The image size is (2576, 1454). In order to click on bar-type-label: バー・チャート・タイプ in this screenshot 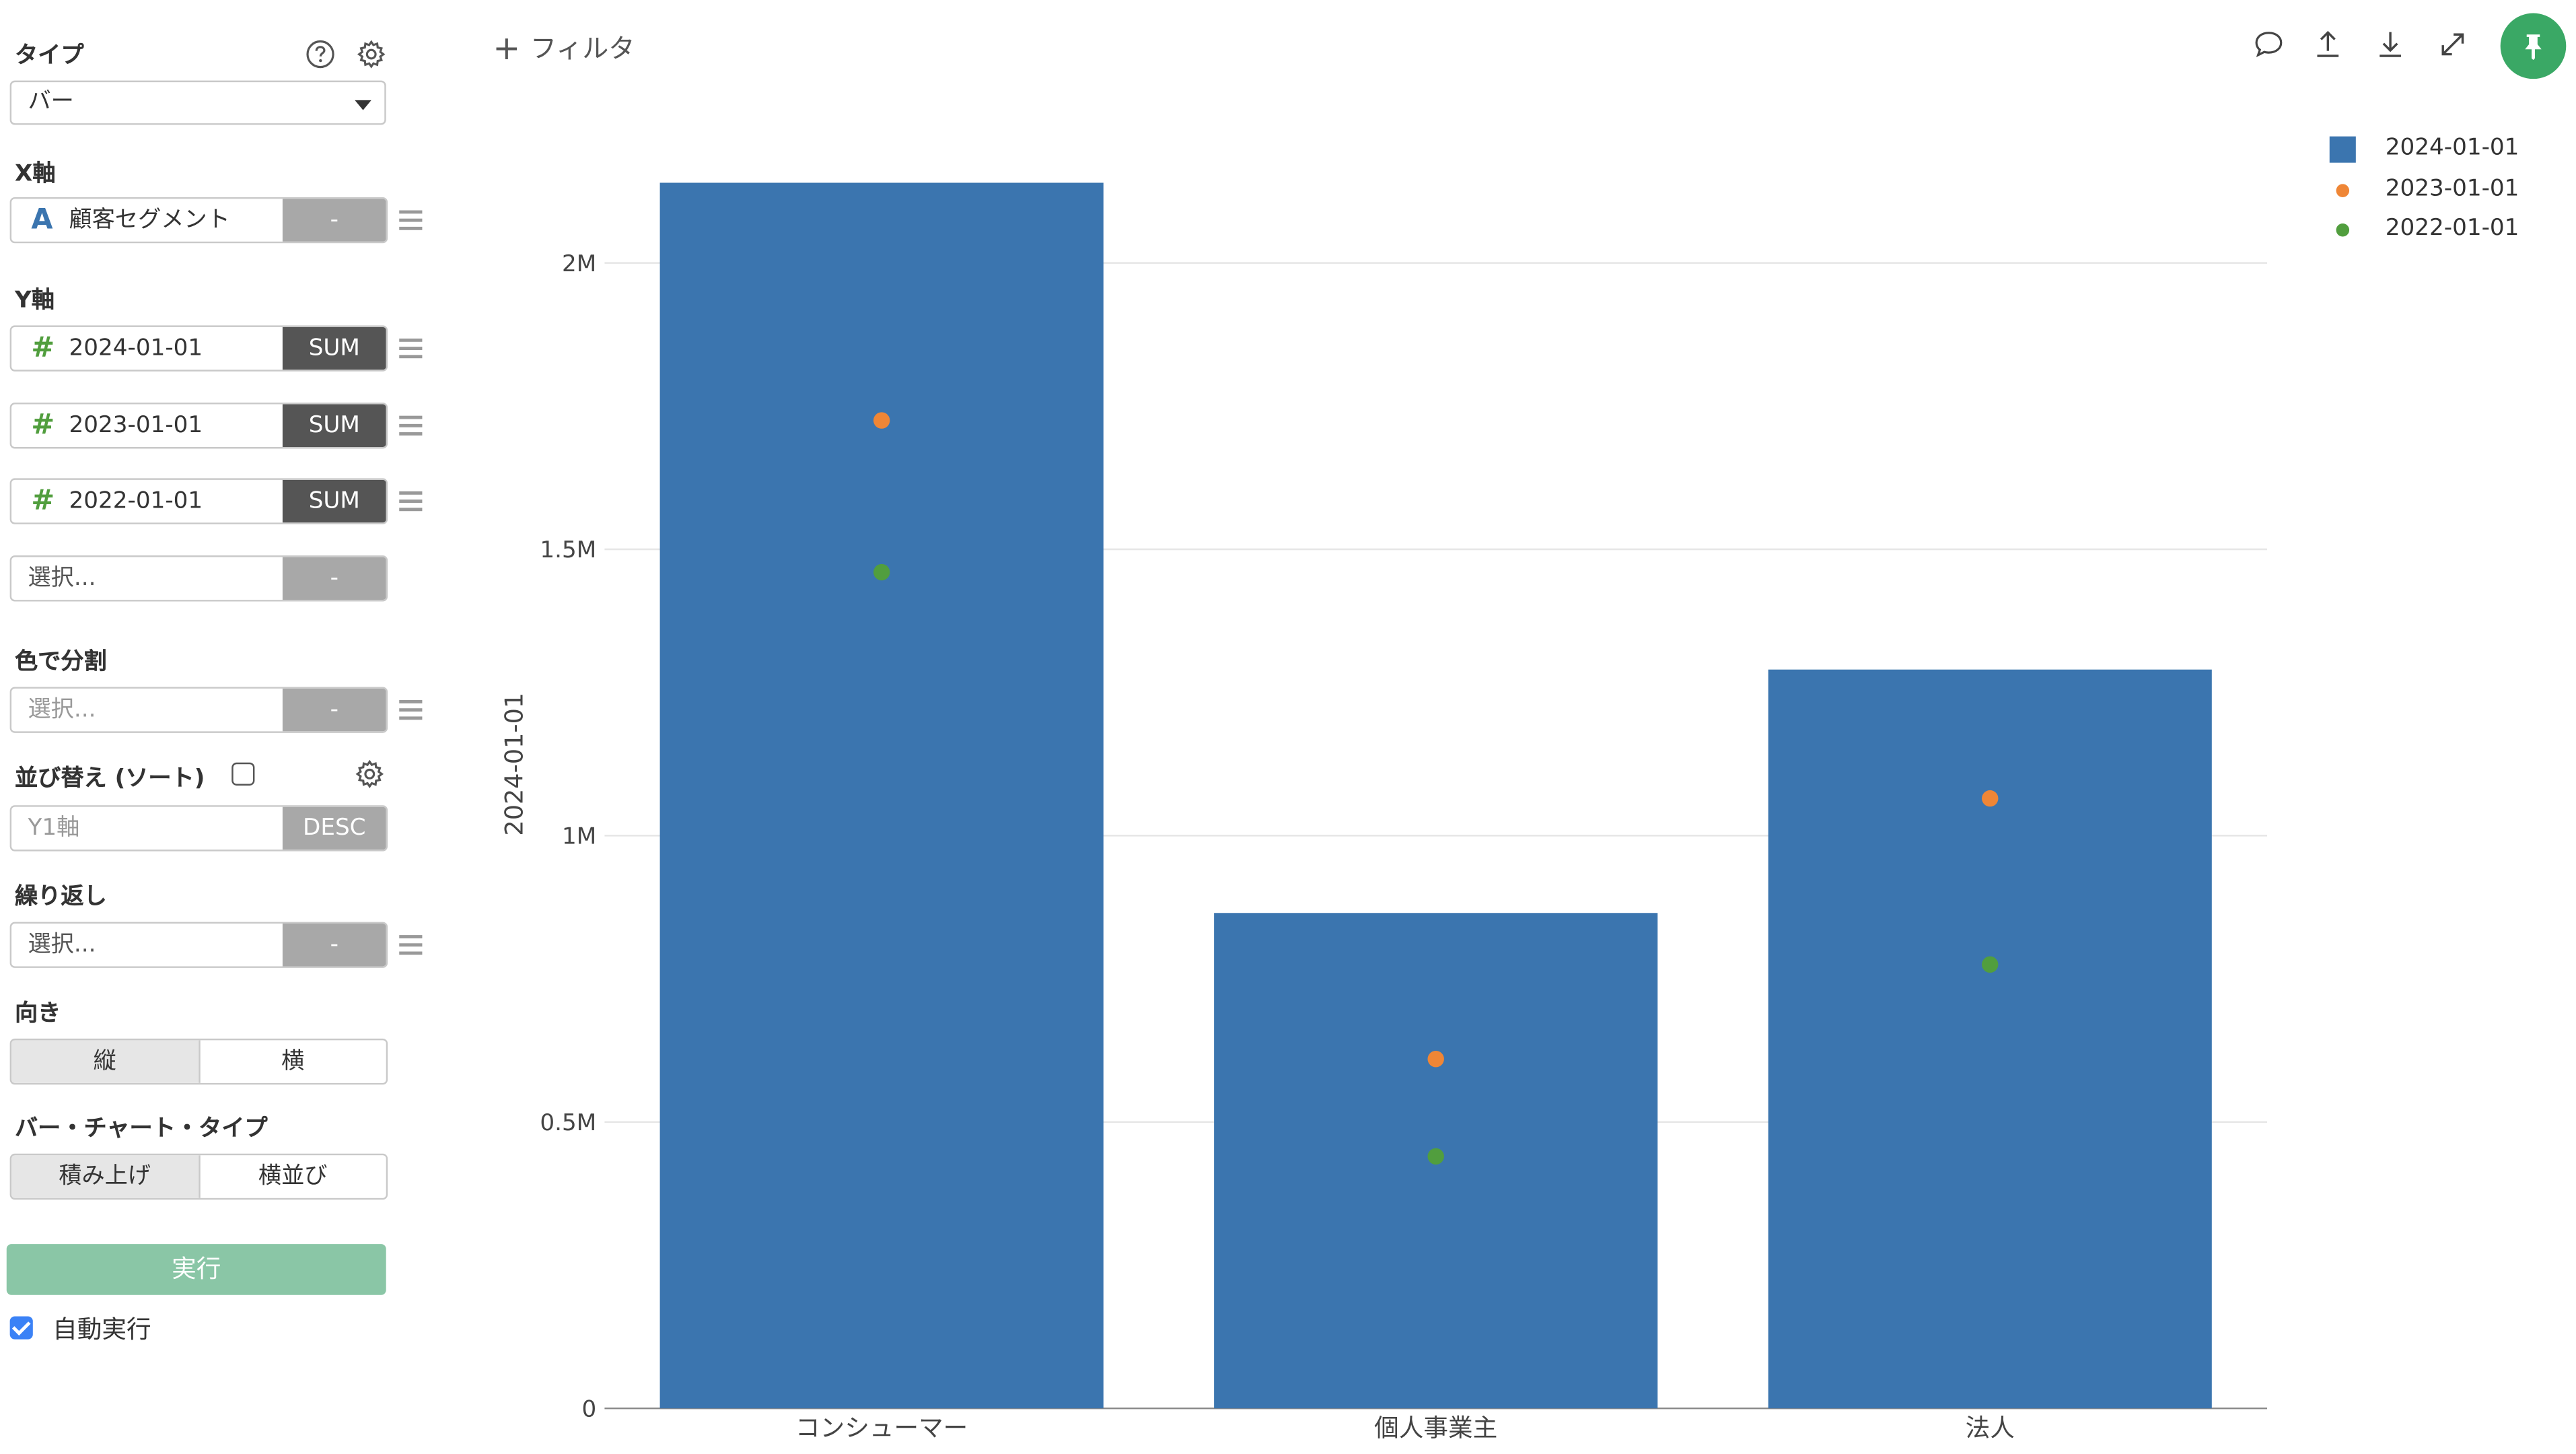, I will do `click(141, 1128)`.